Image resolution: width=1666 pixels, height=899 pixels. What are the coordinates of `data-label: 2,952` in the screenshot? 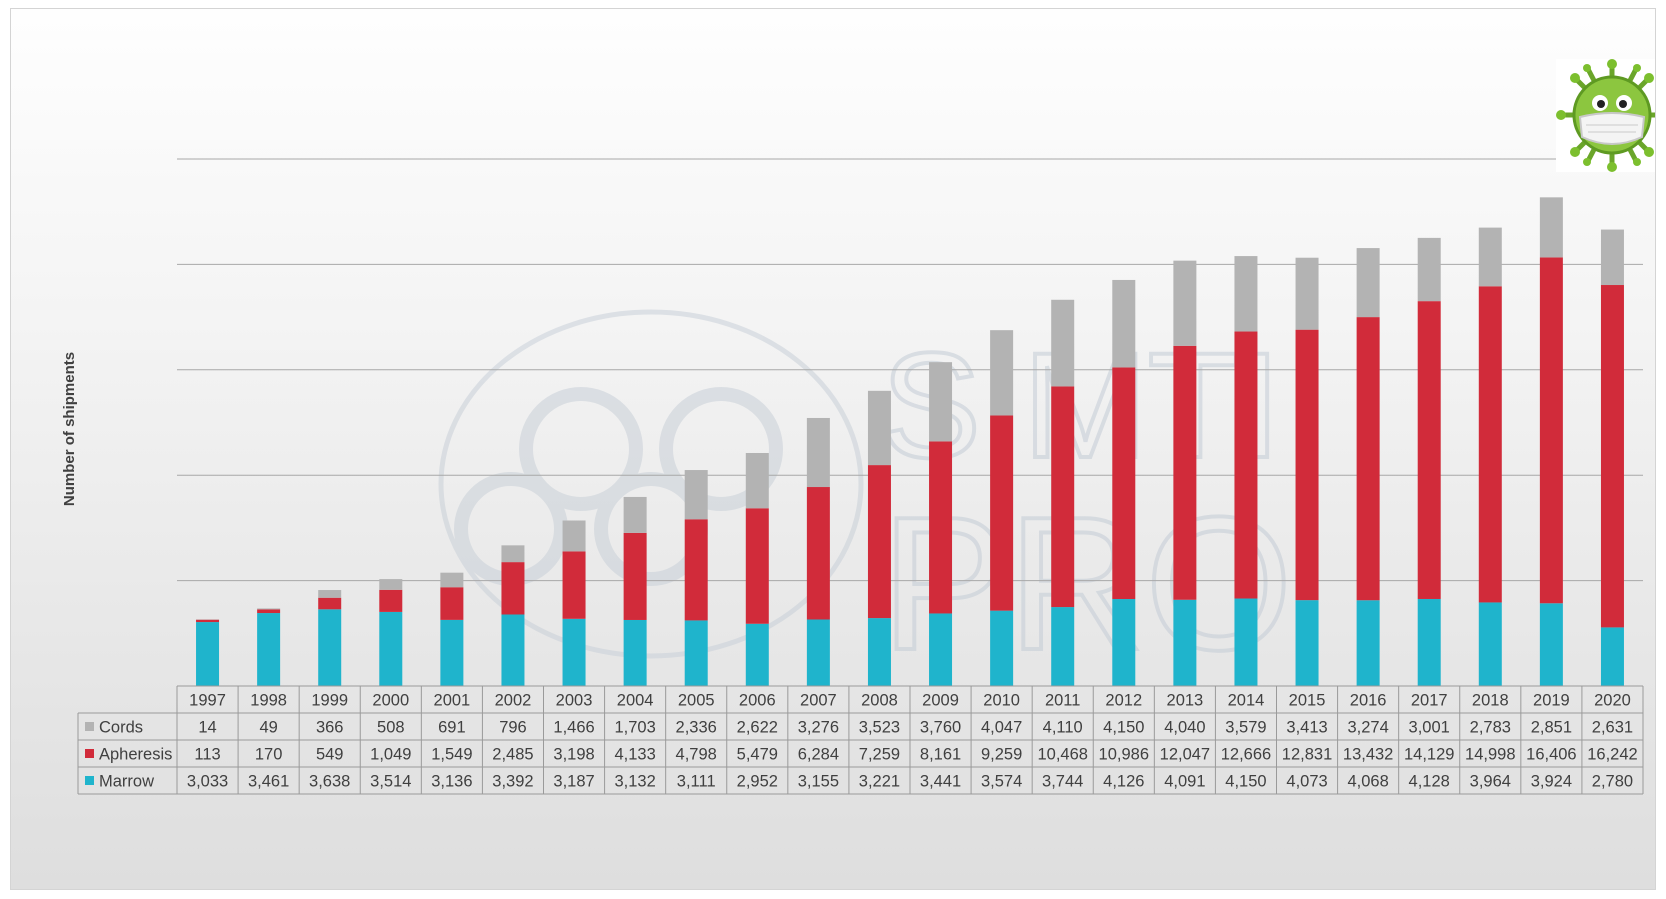 It's located at (757, 782).